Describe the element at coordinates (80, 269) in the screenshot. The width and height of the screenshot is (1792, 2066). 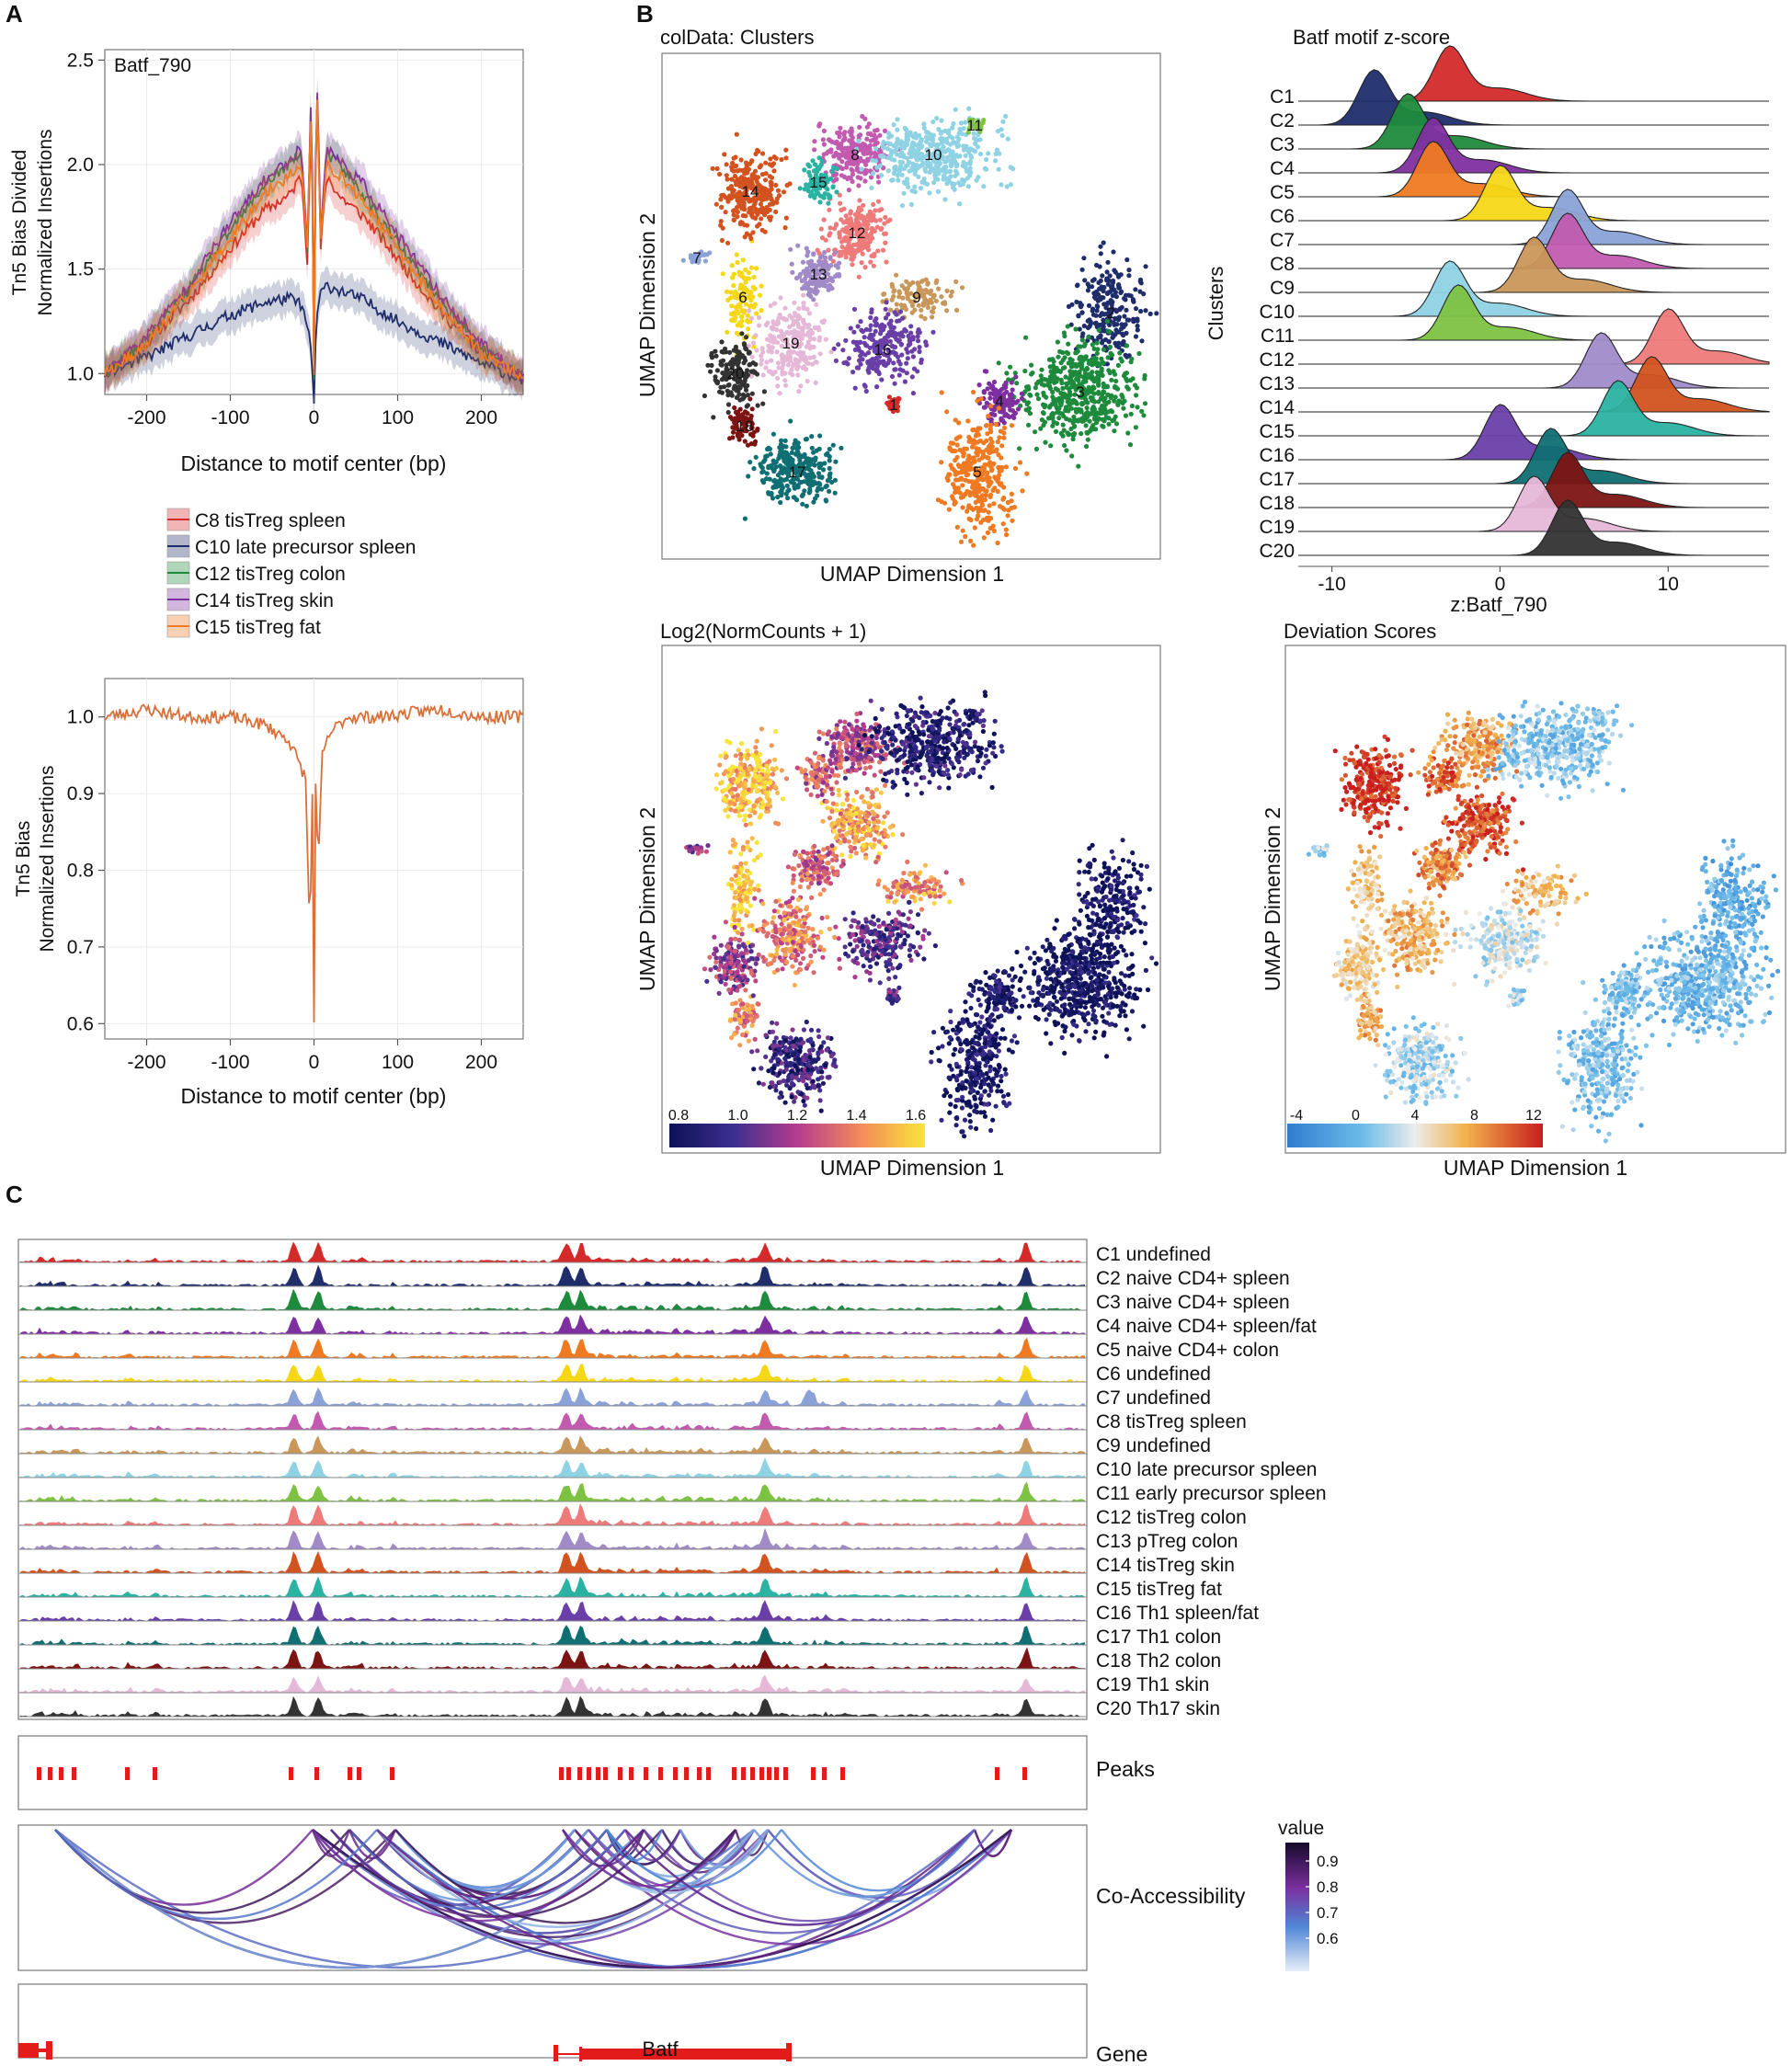
I see `y-tick-label: 1.5` at that location.